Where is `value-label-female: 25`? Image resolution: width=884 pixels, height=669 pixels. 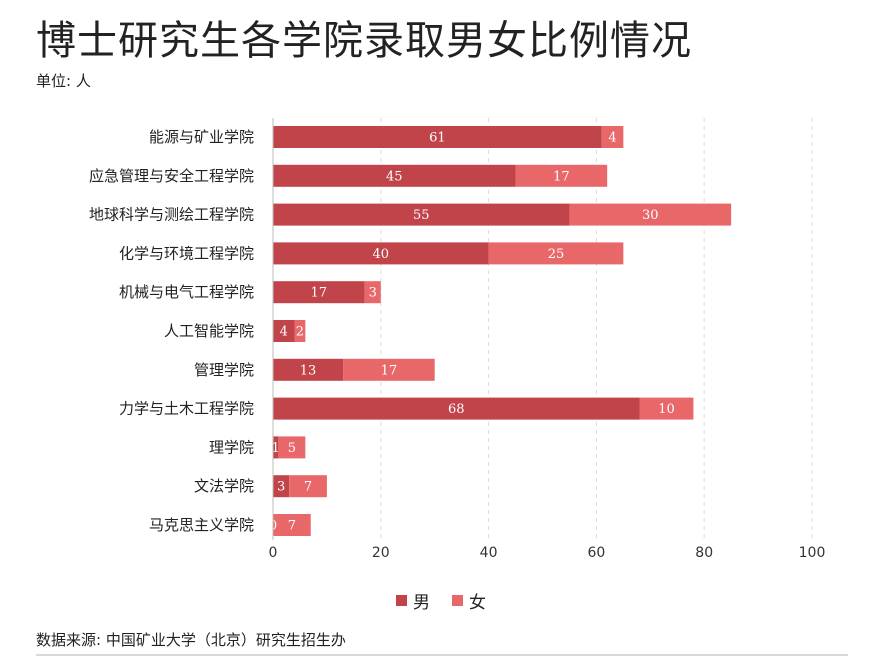 value-label-female: 25 is located at coordinates (556, 254).